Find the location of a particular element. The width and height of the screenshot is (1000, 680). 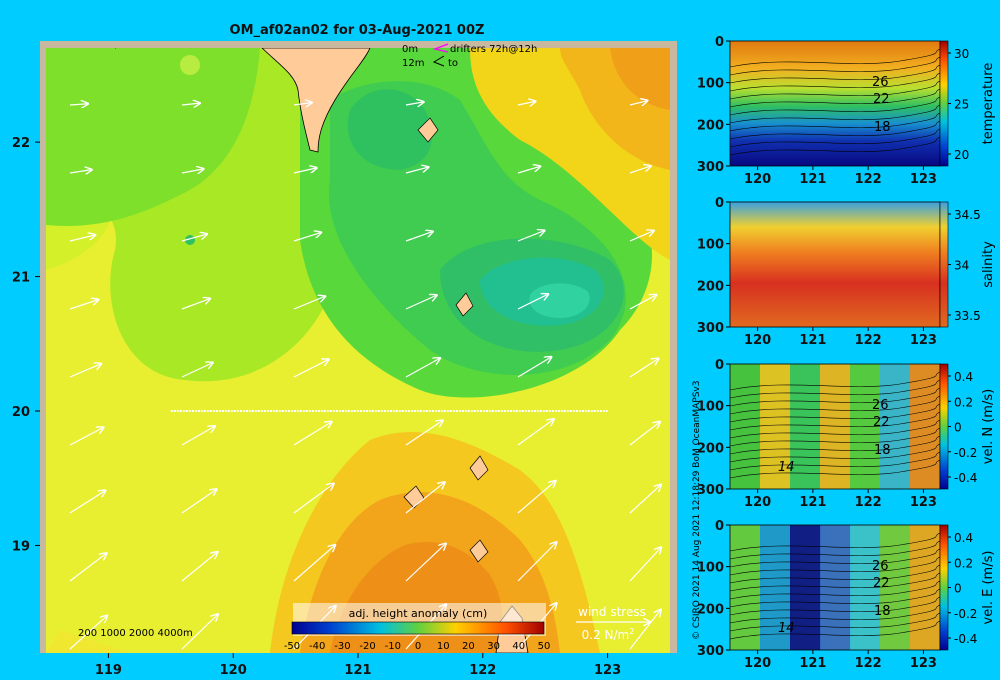

map-y-ticks: 19 20 21 22 is located at coordinates (26, 345).